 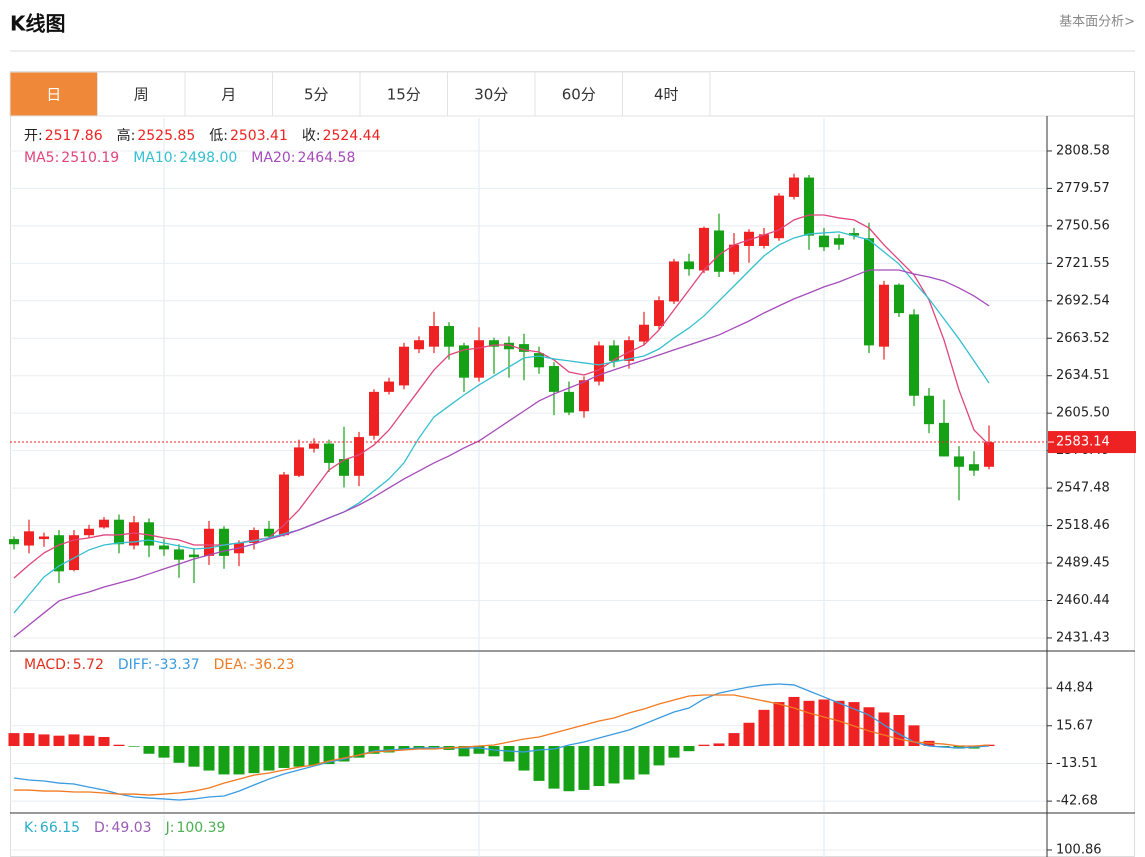 I want to click on tab-label: 15分, so click(x=404, y=95).